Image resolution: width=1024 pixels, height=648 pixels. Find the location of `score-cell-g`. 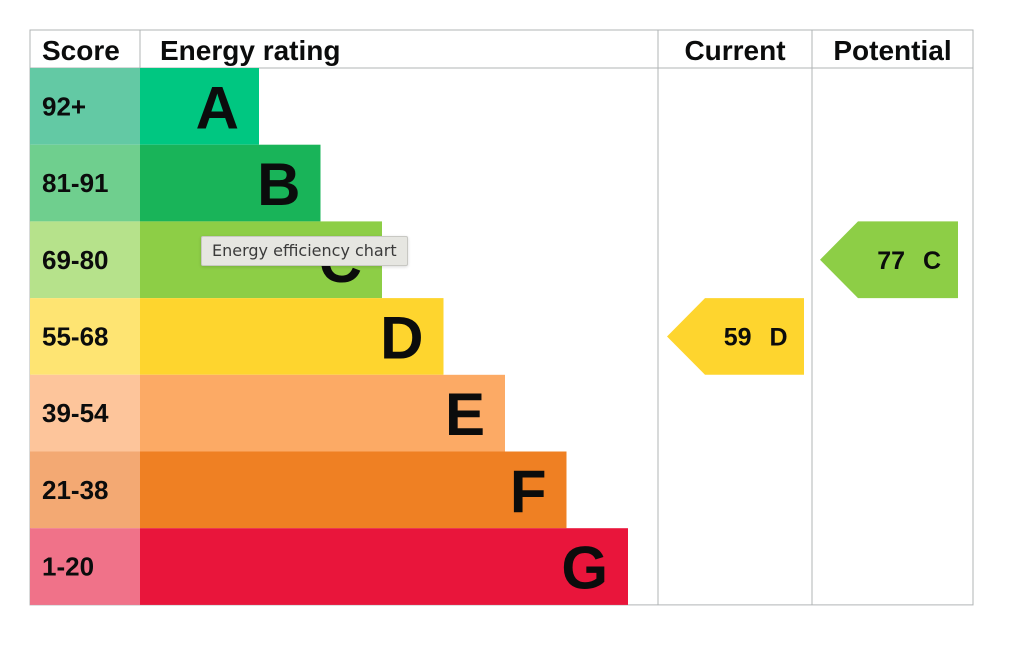

score-cell-g is located at coordinates (85, 566).